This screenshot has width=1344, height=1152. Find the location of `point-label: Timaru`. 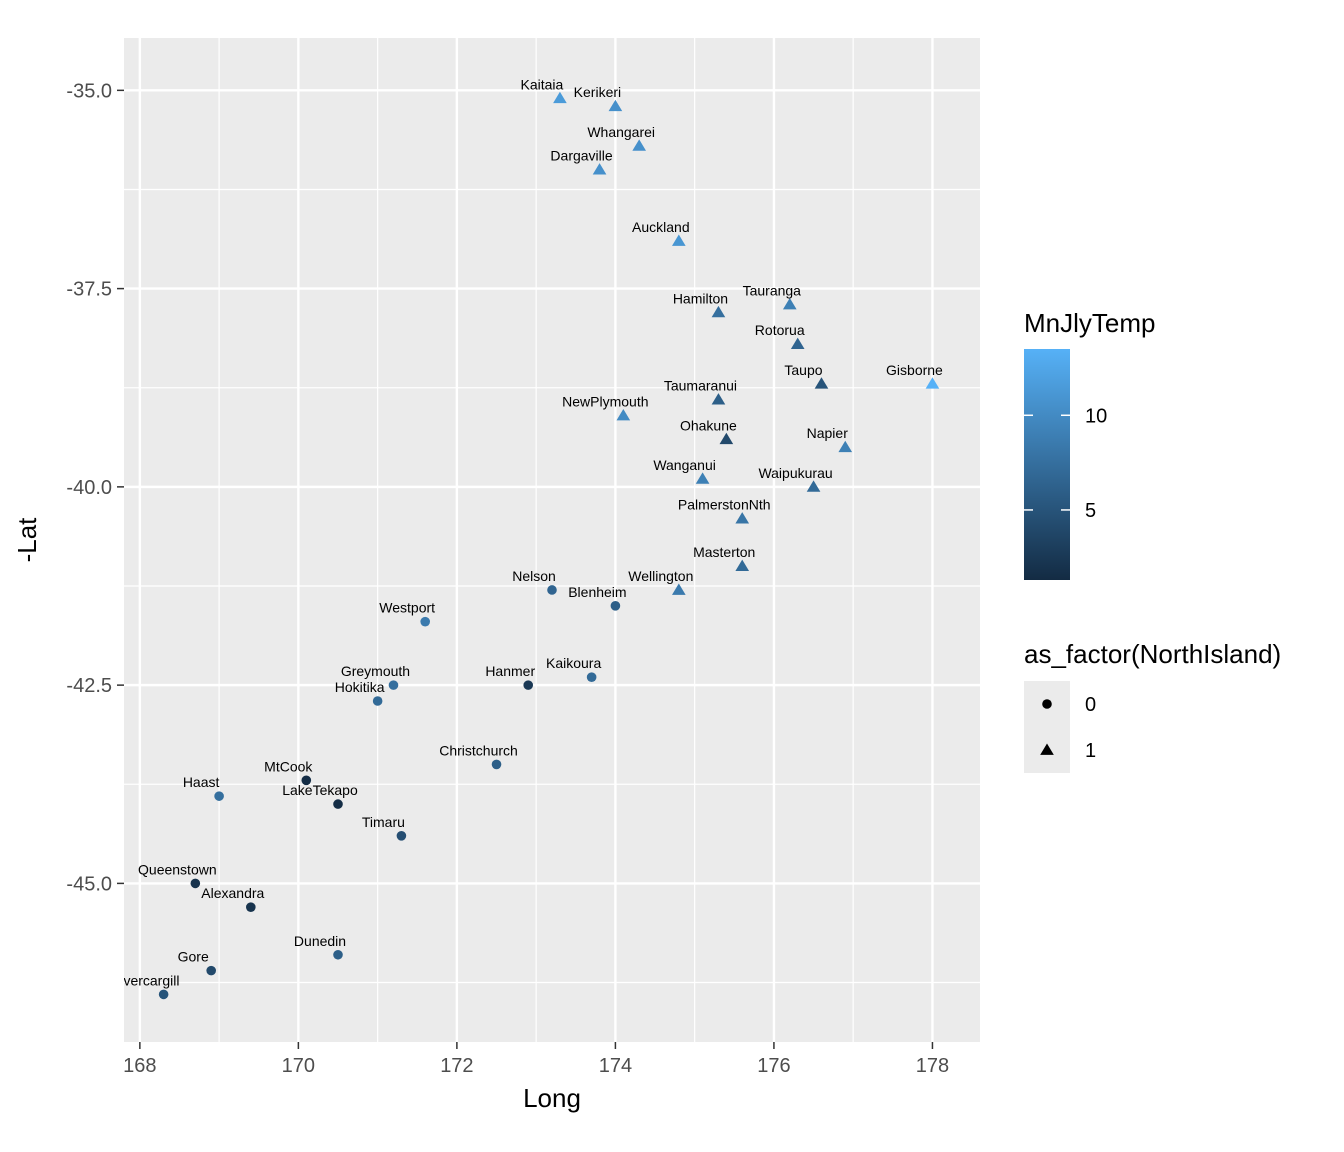

point-label: Timaru is located at coordinates (383, 822).